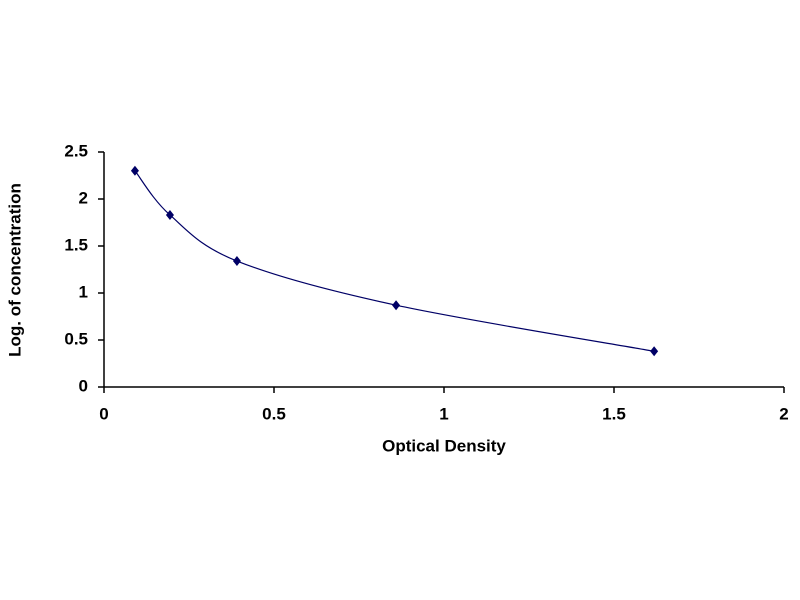  I want to click on y-tick-label: 1, so click(83, 291).